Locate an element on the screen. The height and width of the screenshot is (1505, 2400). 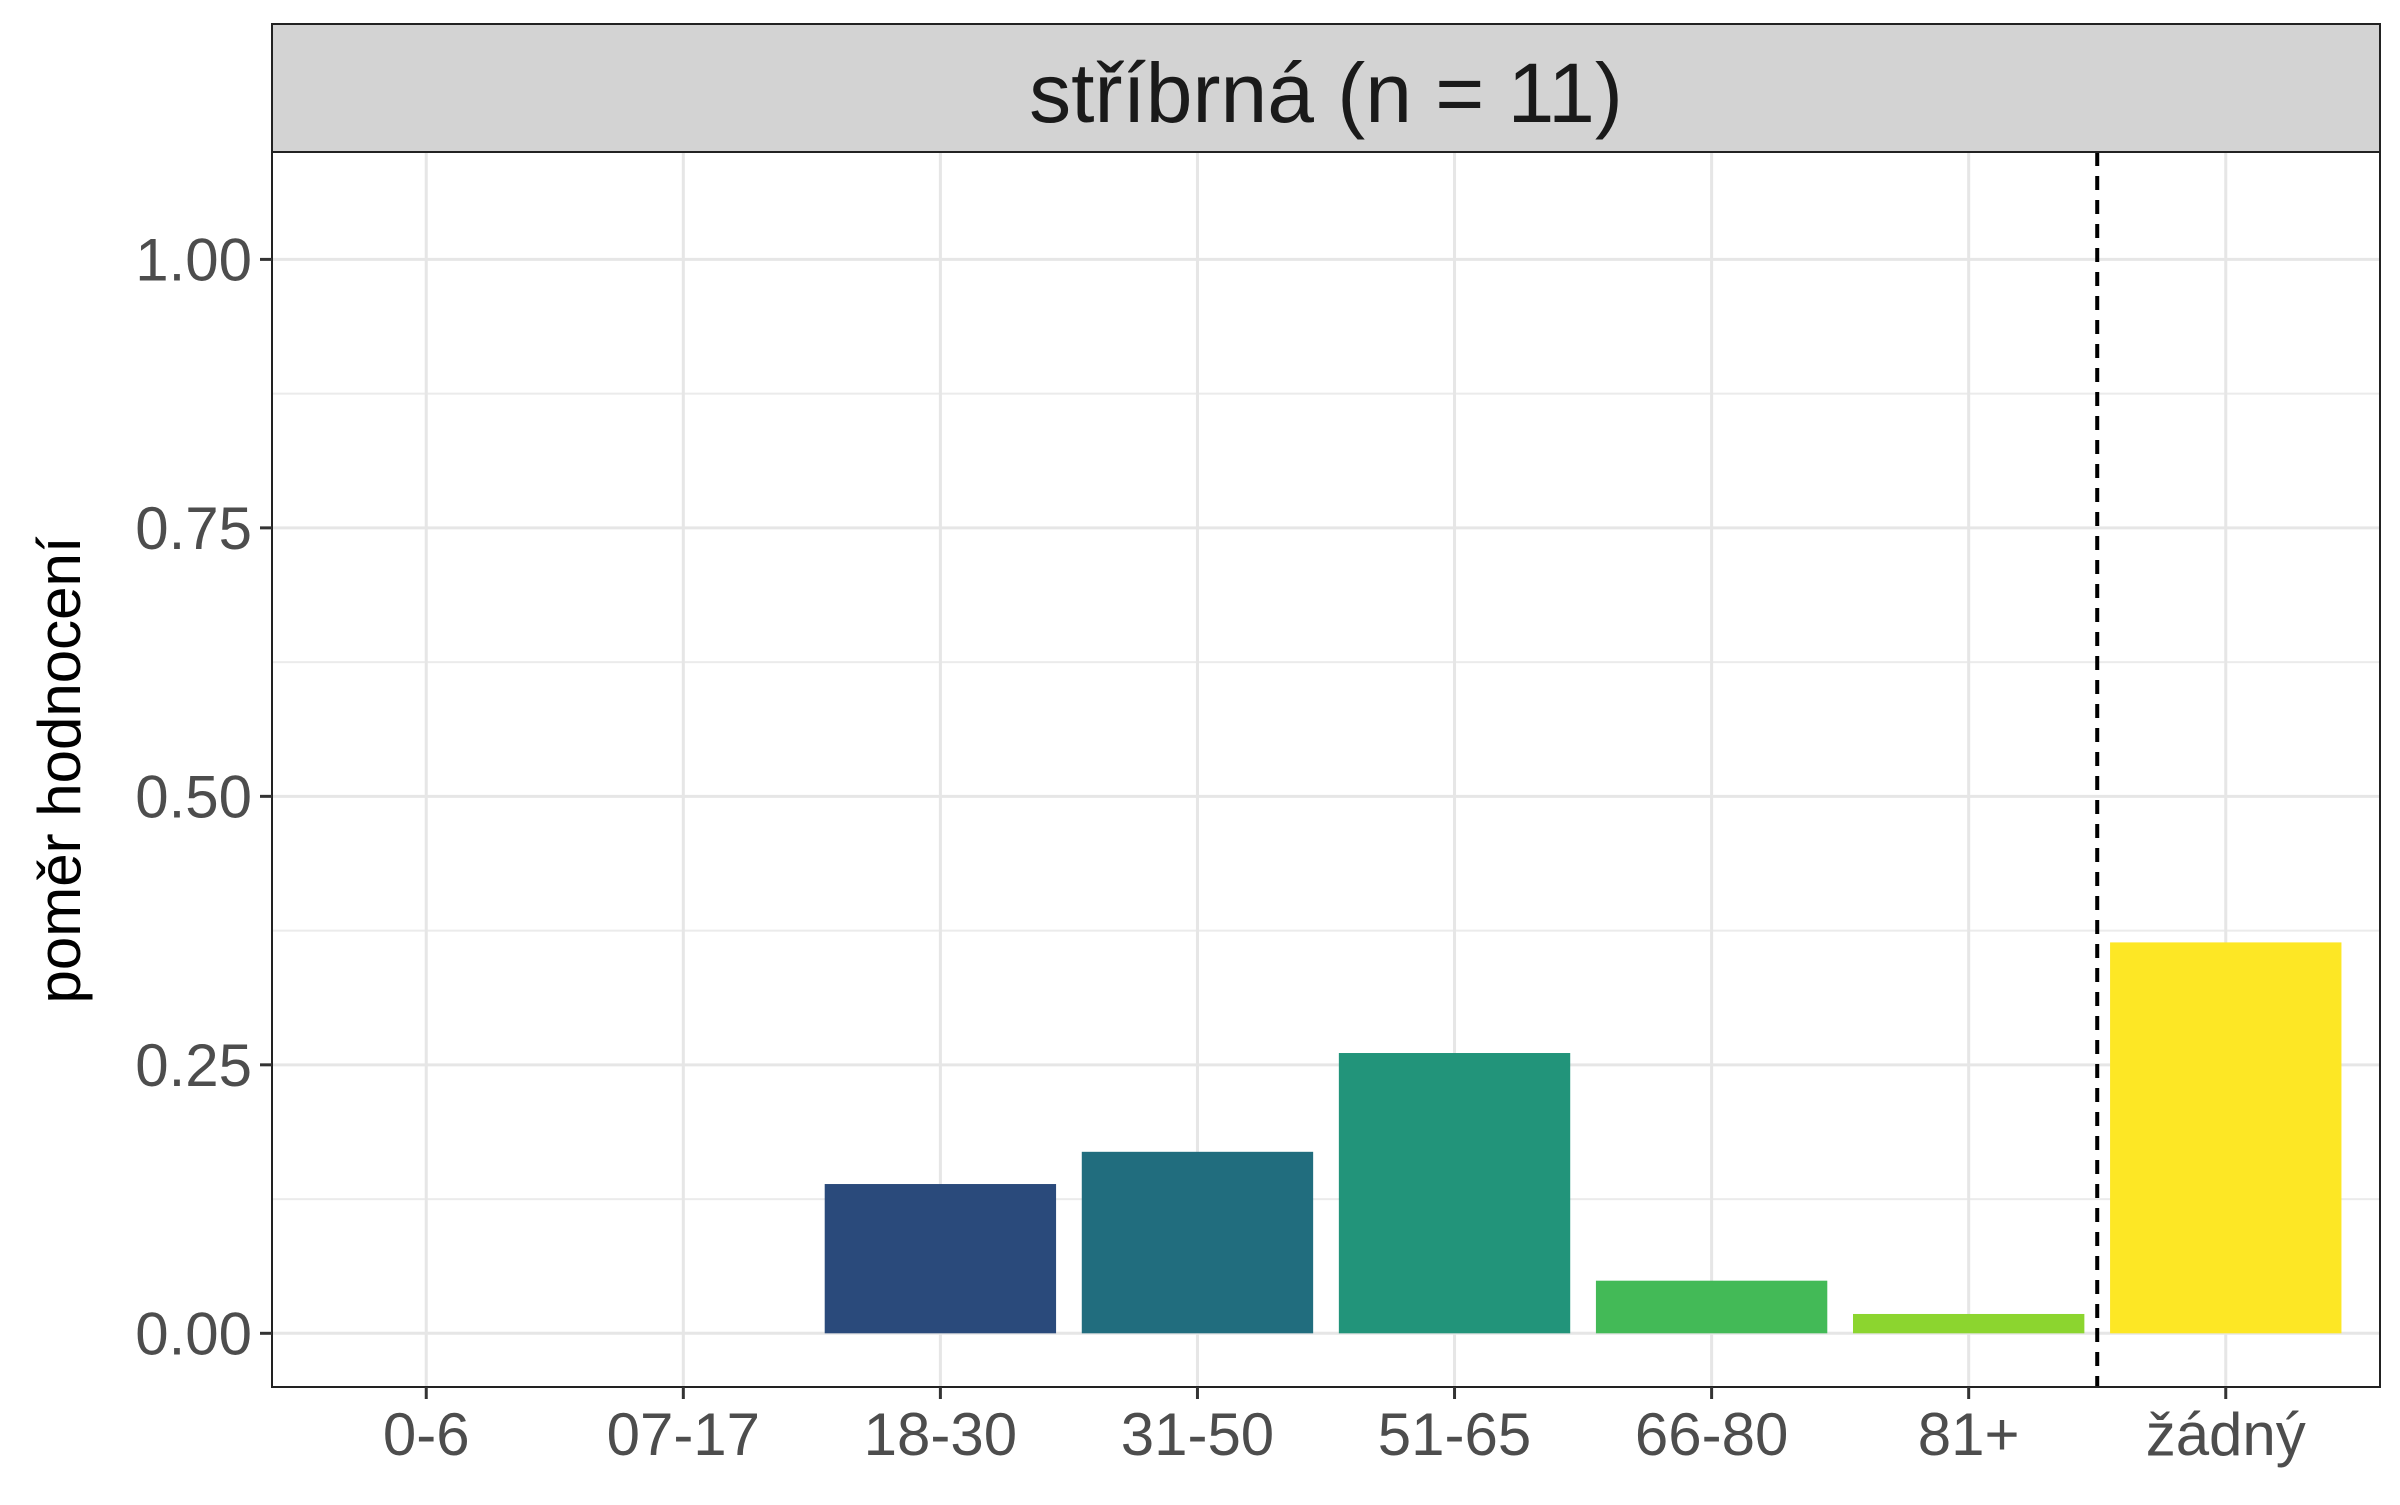
x-tick-label: 31-50 is located at coordinates (1197, 1434).